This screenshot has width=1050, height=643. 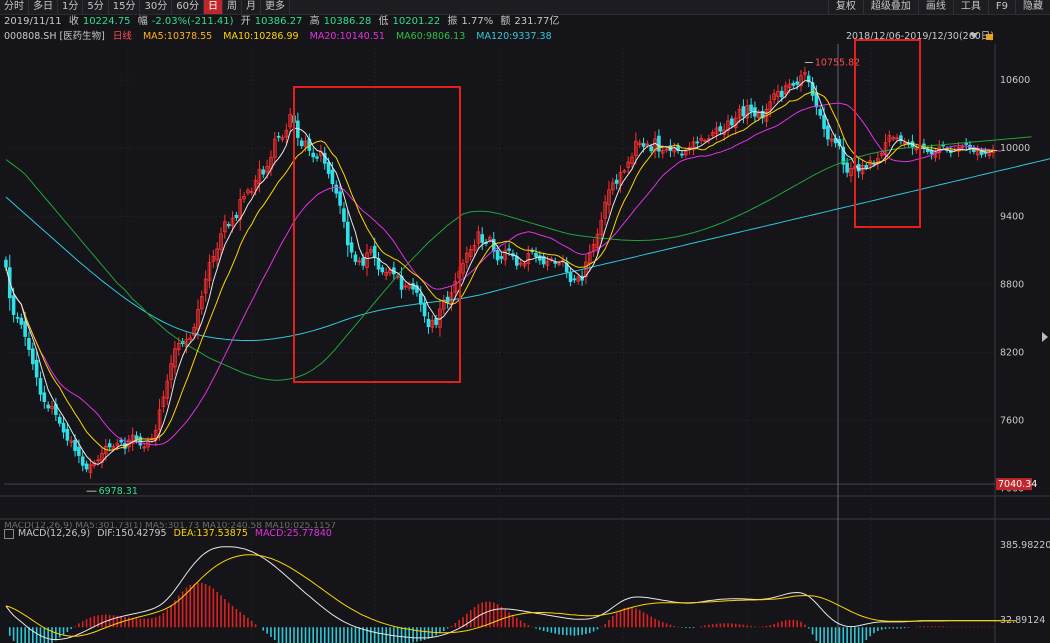 What do you see at coordinates (275, 7) in the screenshot?
I see `period-tab-10: 更多` at bounding box center [275, 7].